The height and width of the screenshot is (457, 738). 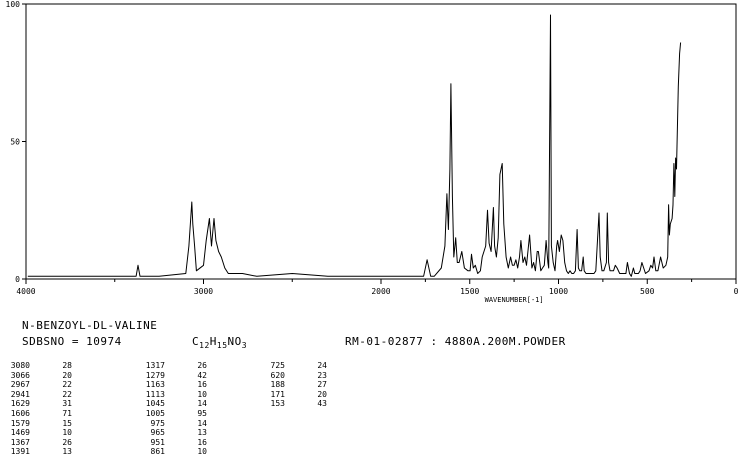 What do you see at coordinates (647, 291) in the screenshot?
I see `x-tick-label: 500` at bounding box center [647, 291].